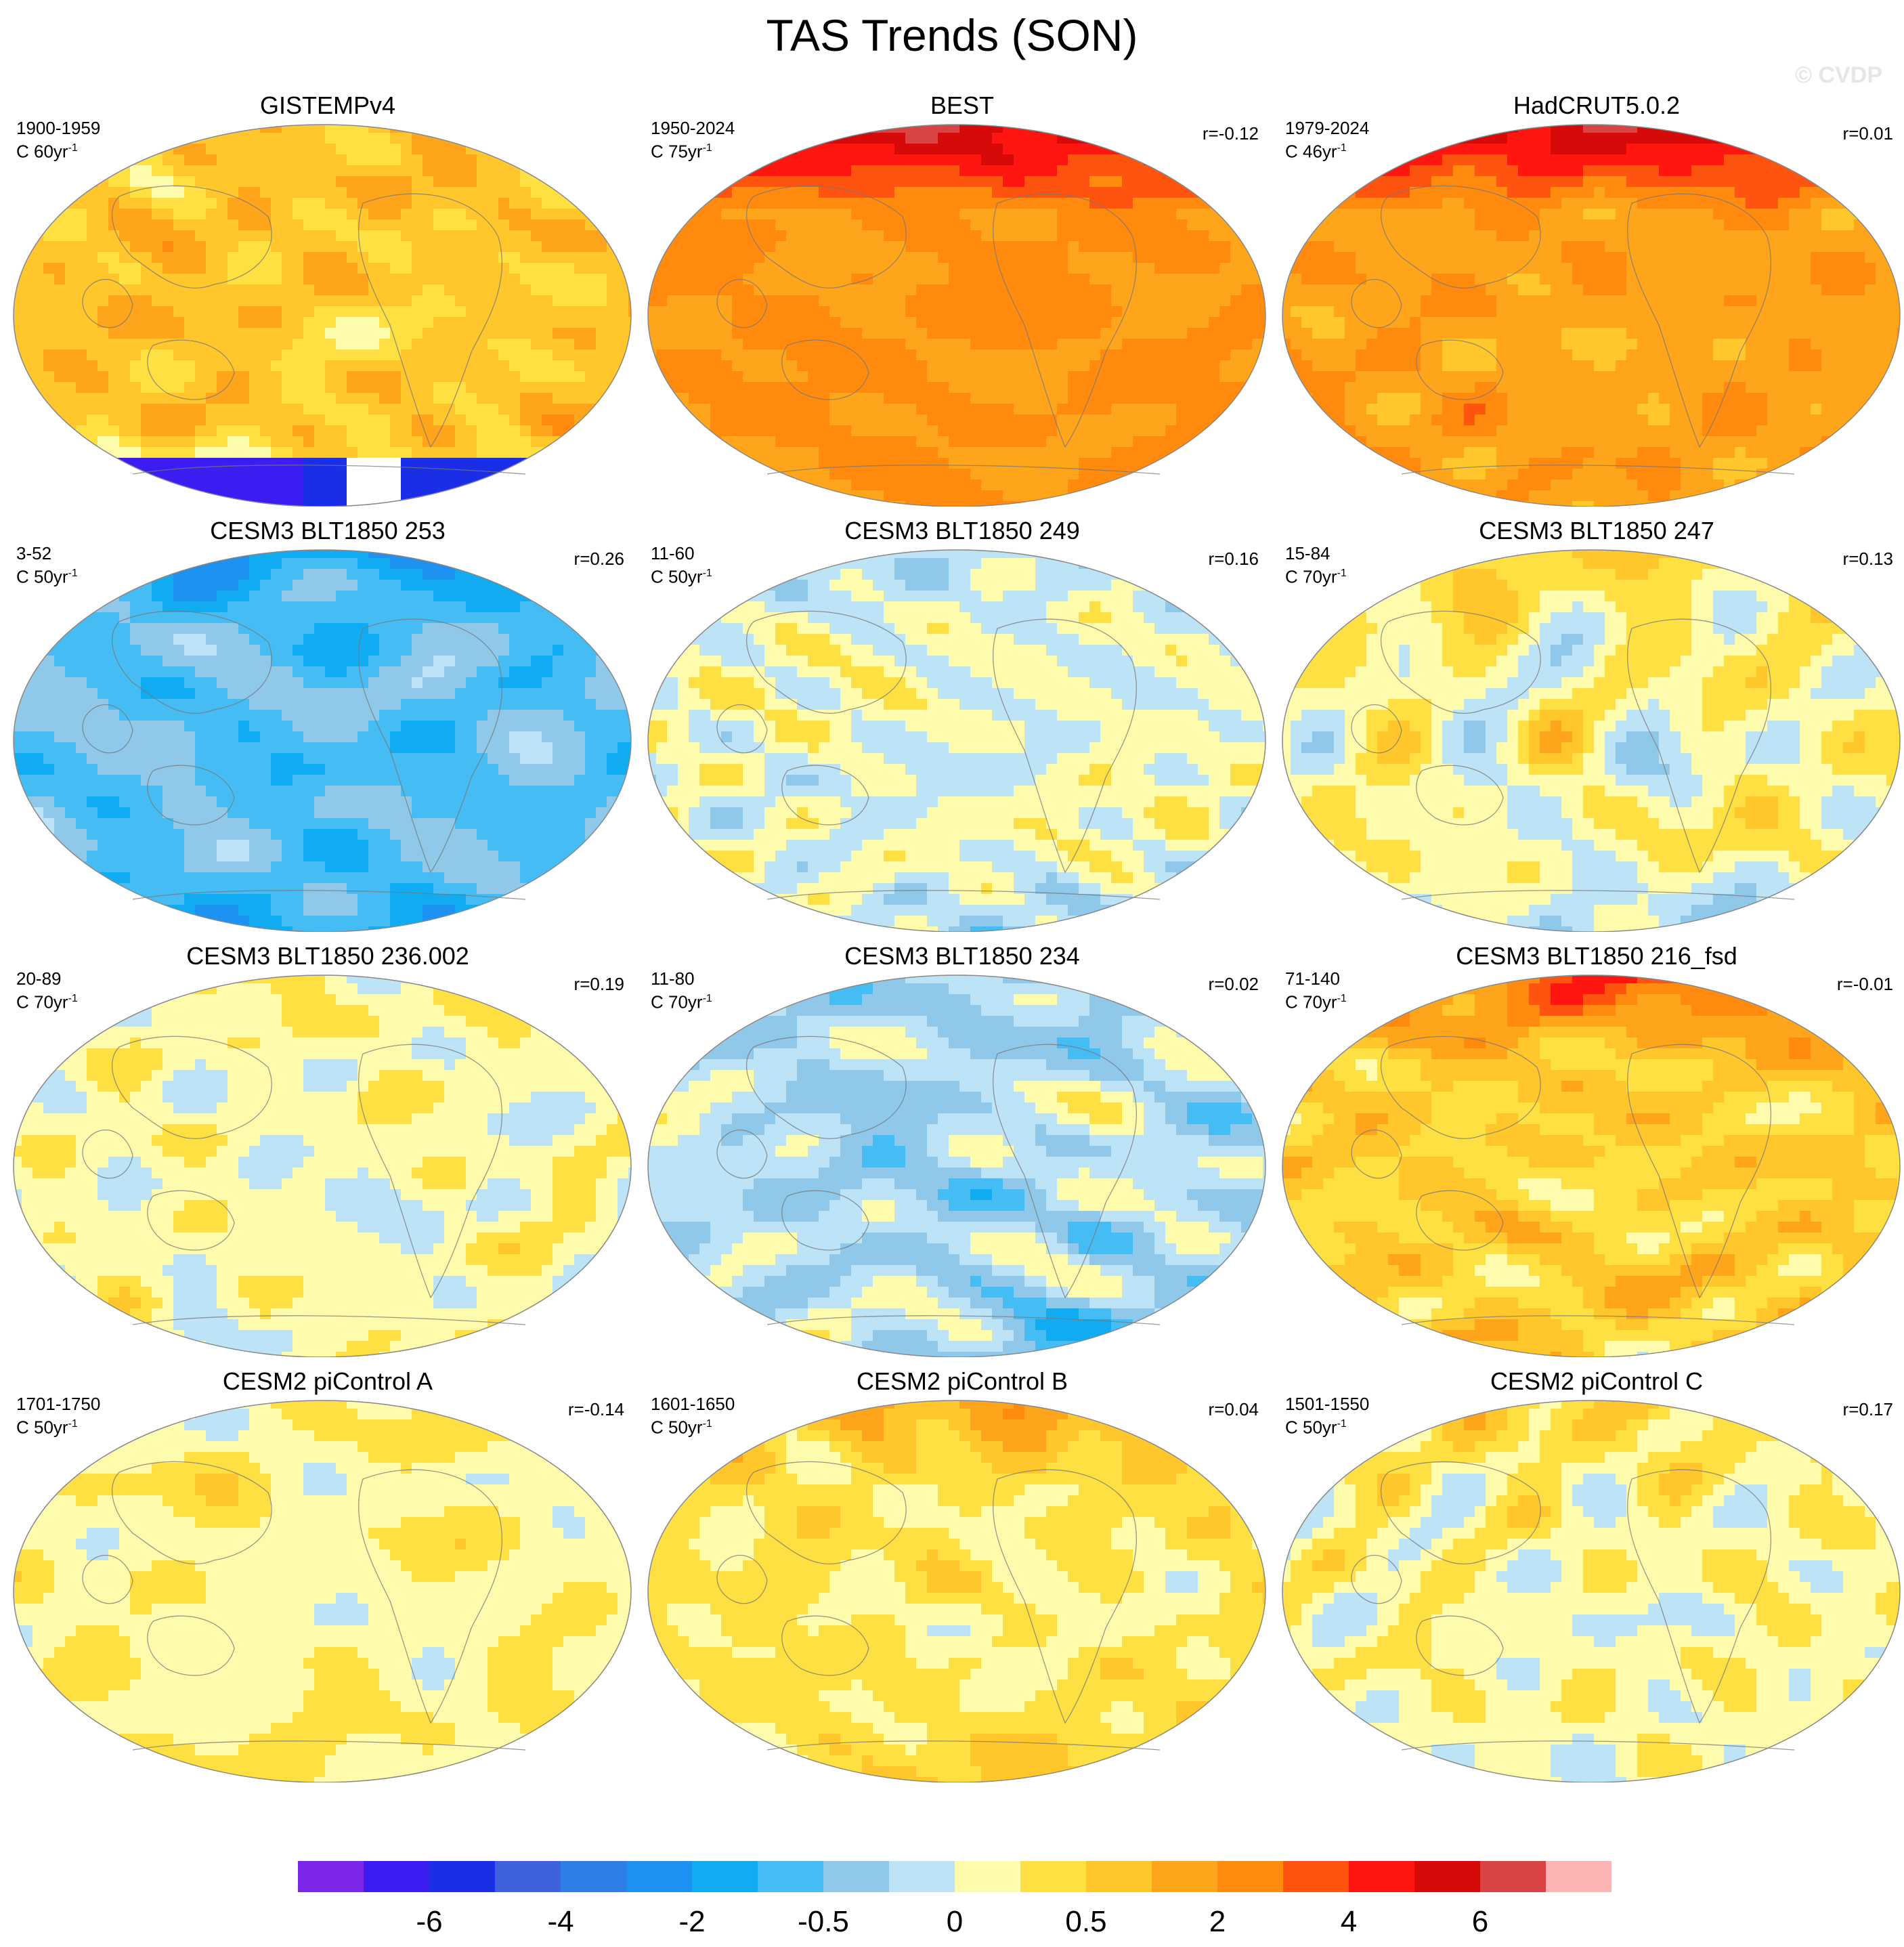 The image size is (1904, 1947). I want to click on panel-period: 1950-2024, so click(693, 128).